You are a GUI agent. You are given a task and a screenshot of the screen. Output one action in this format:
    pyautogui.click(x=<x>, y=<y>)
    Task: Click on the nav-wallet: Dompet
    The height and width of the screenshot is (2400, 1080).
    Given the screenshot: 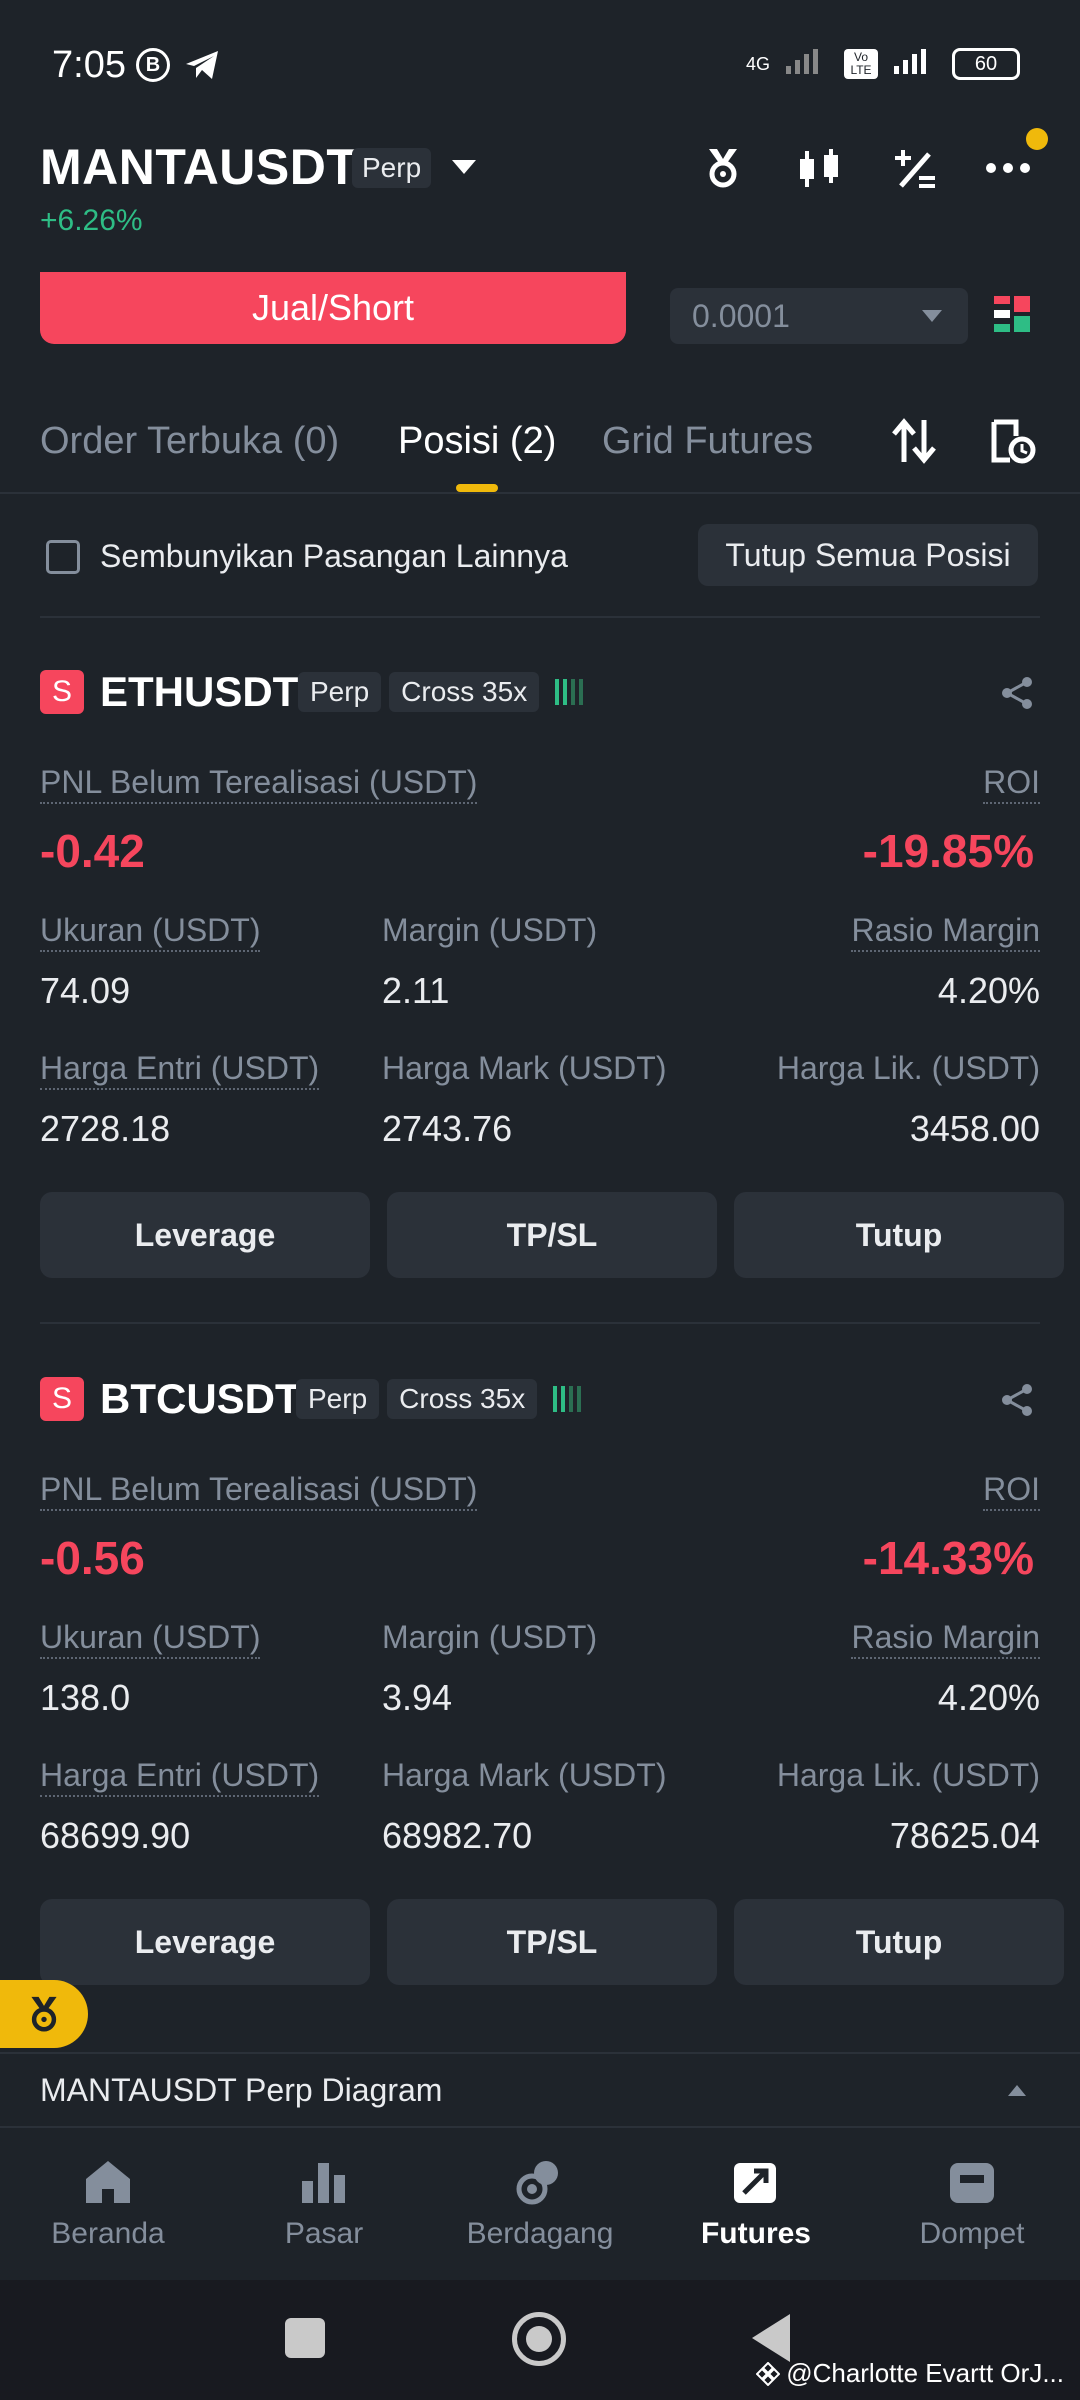 What is the action you would take?
    pyautogui.click(x=972, y=2205)
    